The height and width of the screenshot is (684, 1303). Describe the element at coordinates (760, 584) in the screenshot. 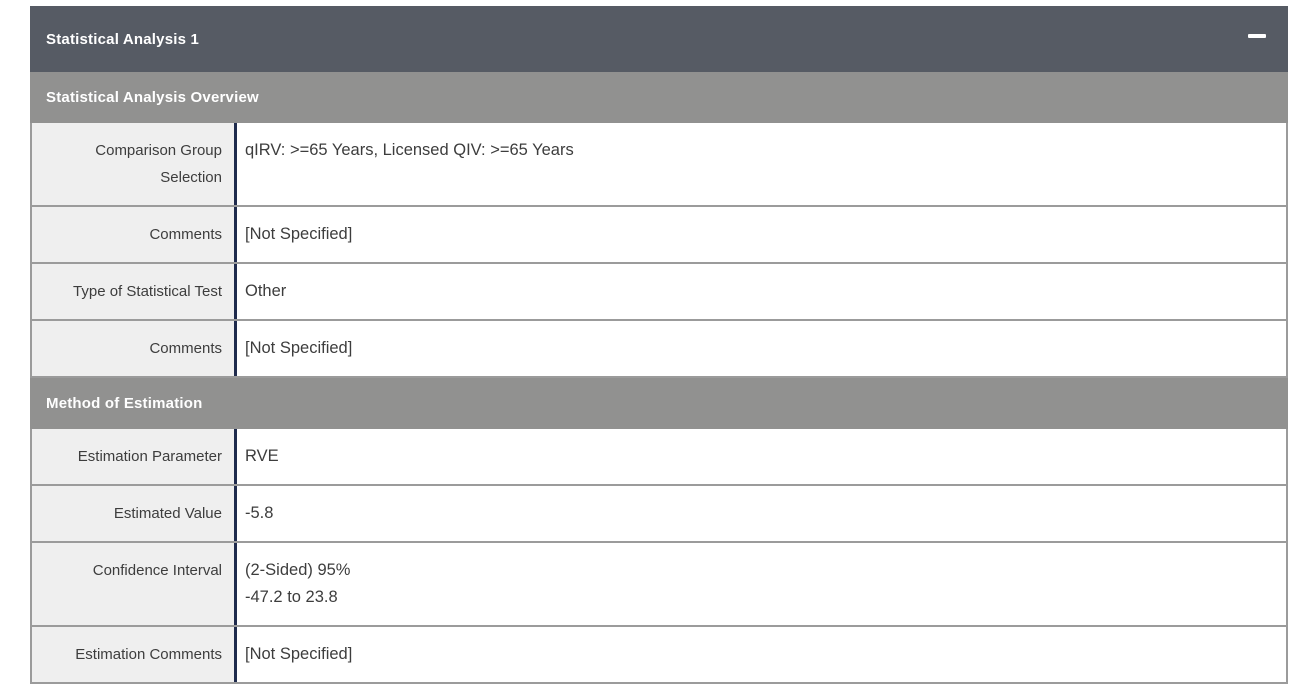

I see `row-value: (2-Sided) 95% -47.2 to 23.8` at that location.